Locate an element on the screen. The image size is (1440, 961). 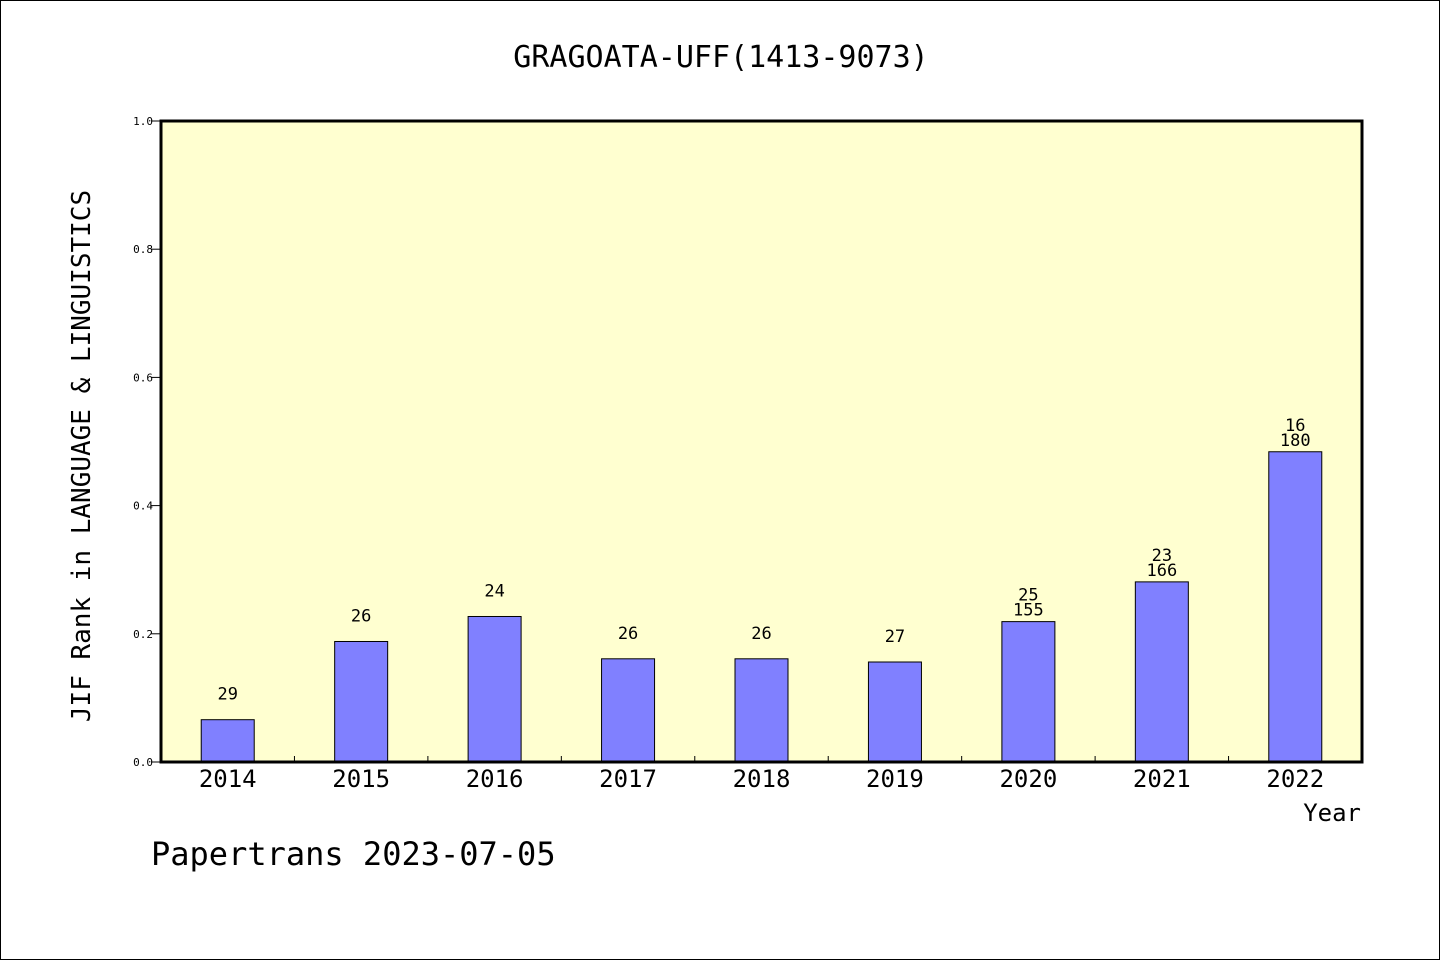
x-tick-label: 2016 is located at coordinates (495, 779).